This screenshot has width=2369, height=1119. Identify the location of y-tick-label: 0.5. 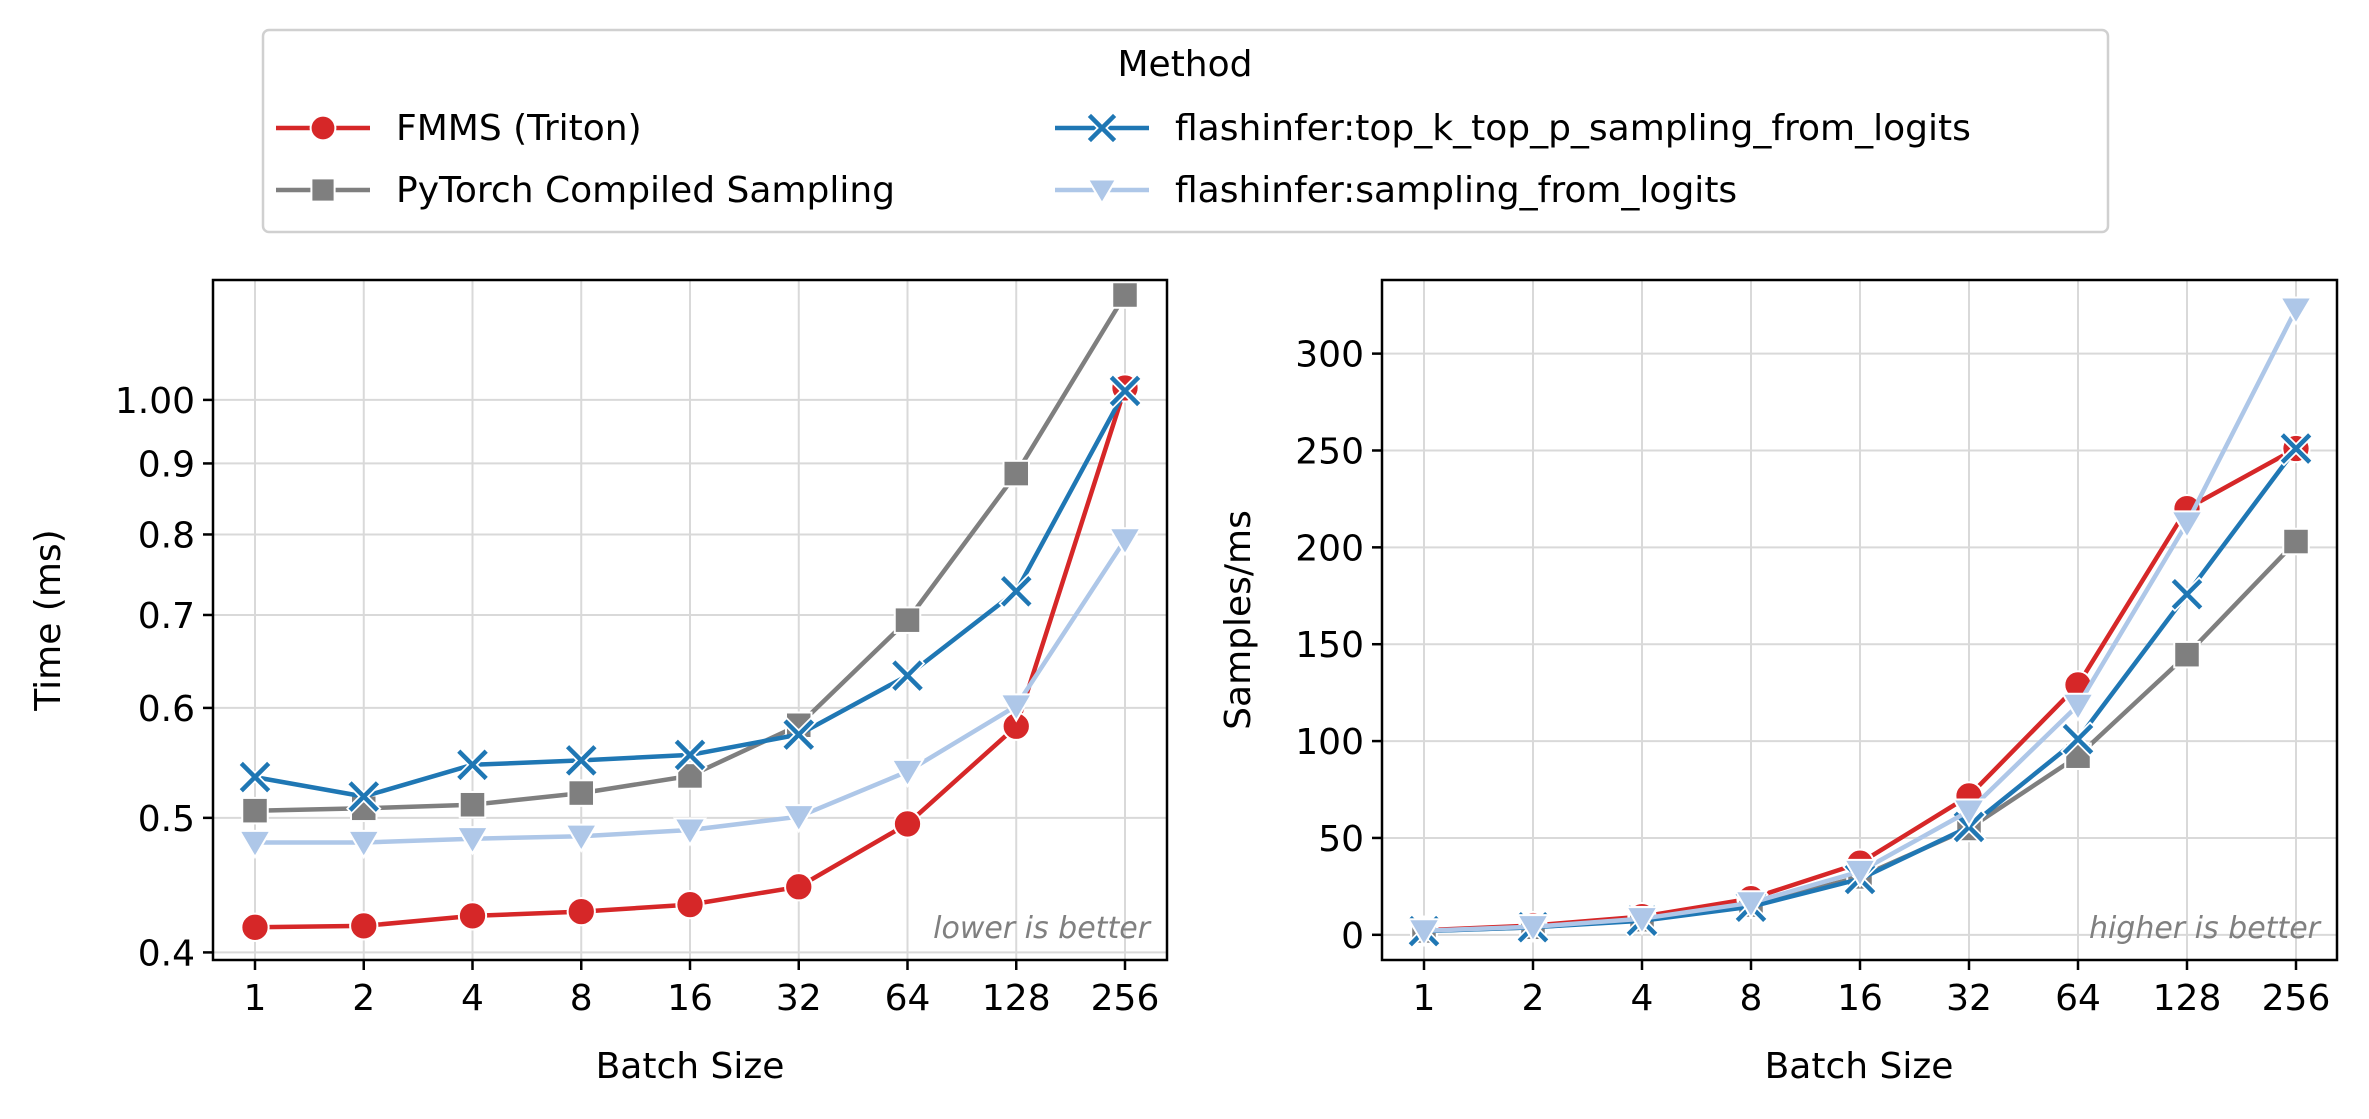
(166, 819).